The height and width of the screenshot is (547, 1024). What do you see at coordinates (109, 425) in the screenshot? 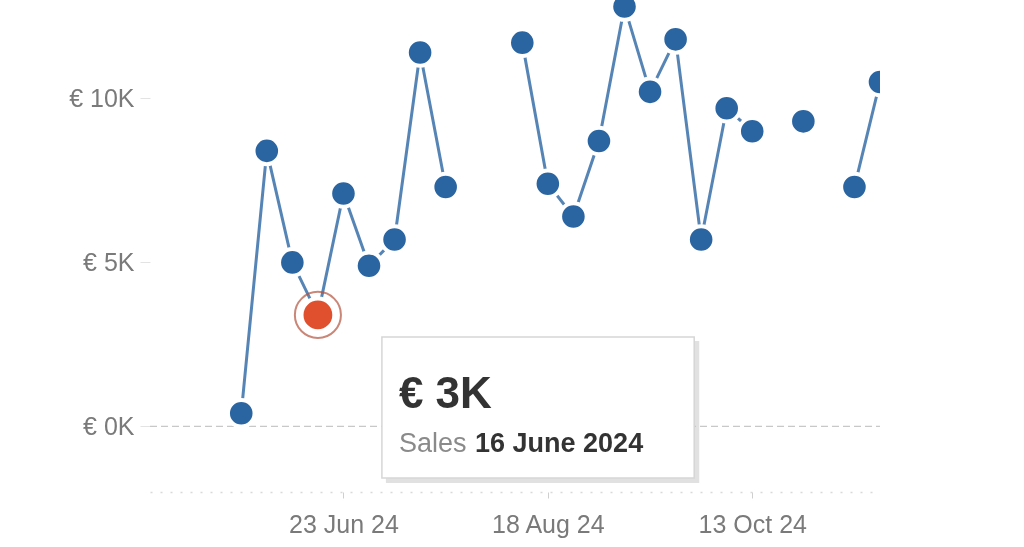
I see `y-tick-label: € 0K` at bounding box center [109, 425].